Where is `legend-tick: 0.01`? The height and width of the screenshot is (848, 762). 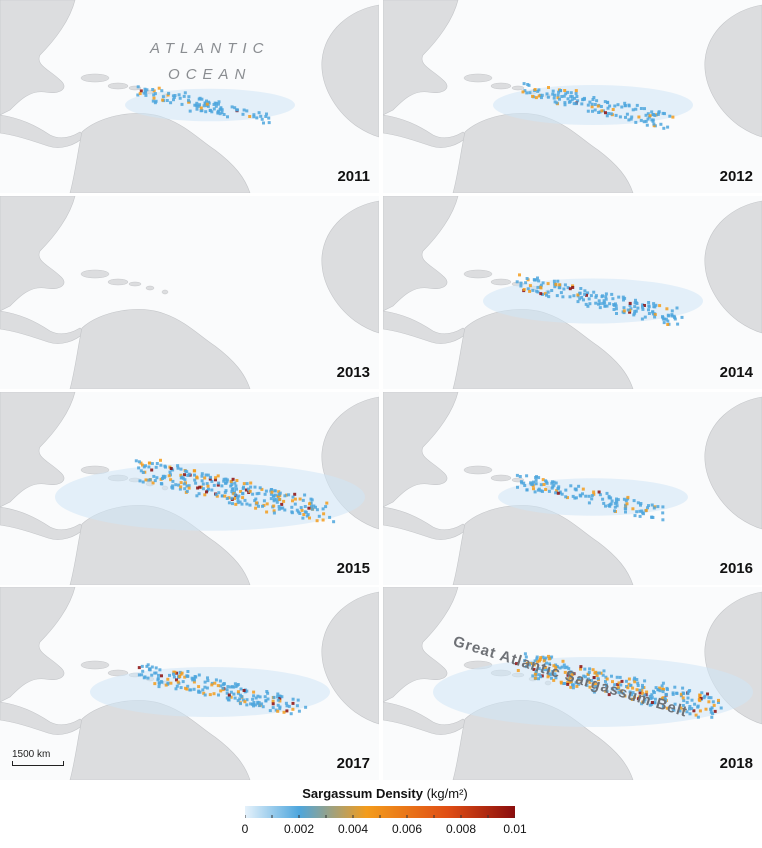 legend-tick: 0.01 is located at coordinates (515, 829).